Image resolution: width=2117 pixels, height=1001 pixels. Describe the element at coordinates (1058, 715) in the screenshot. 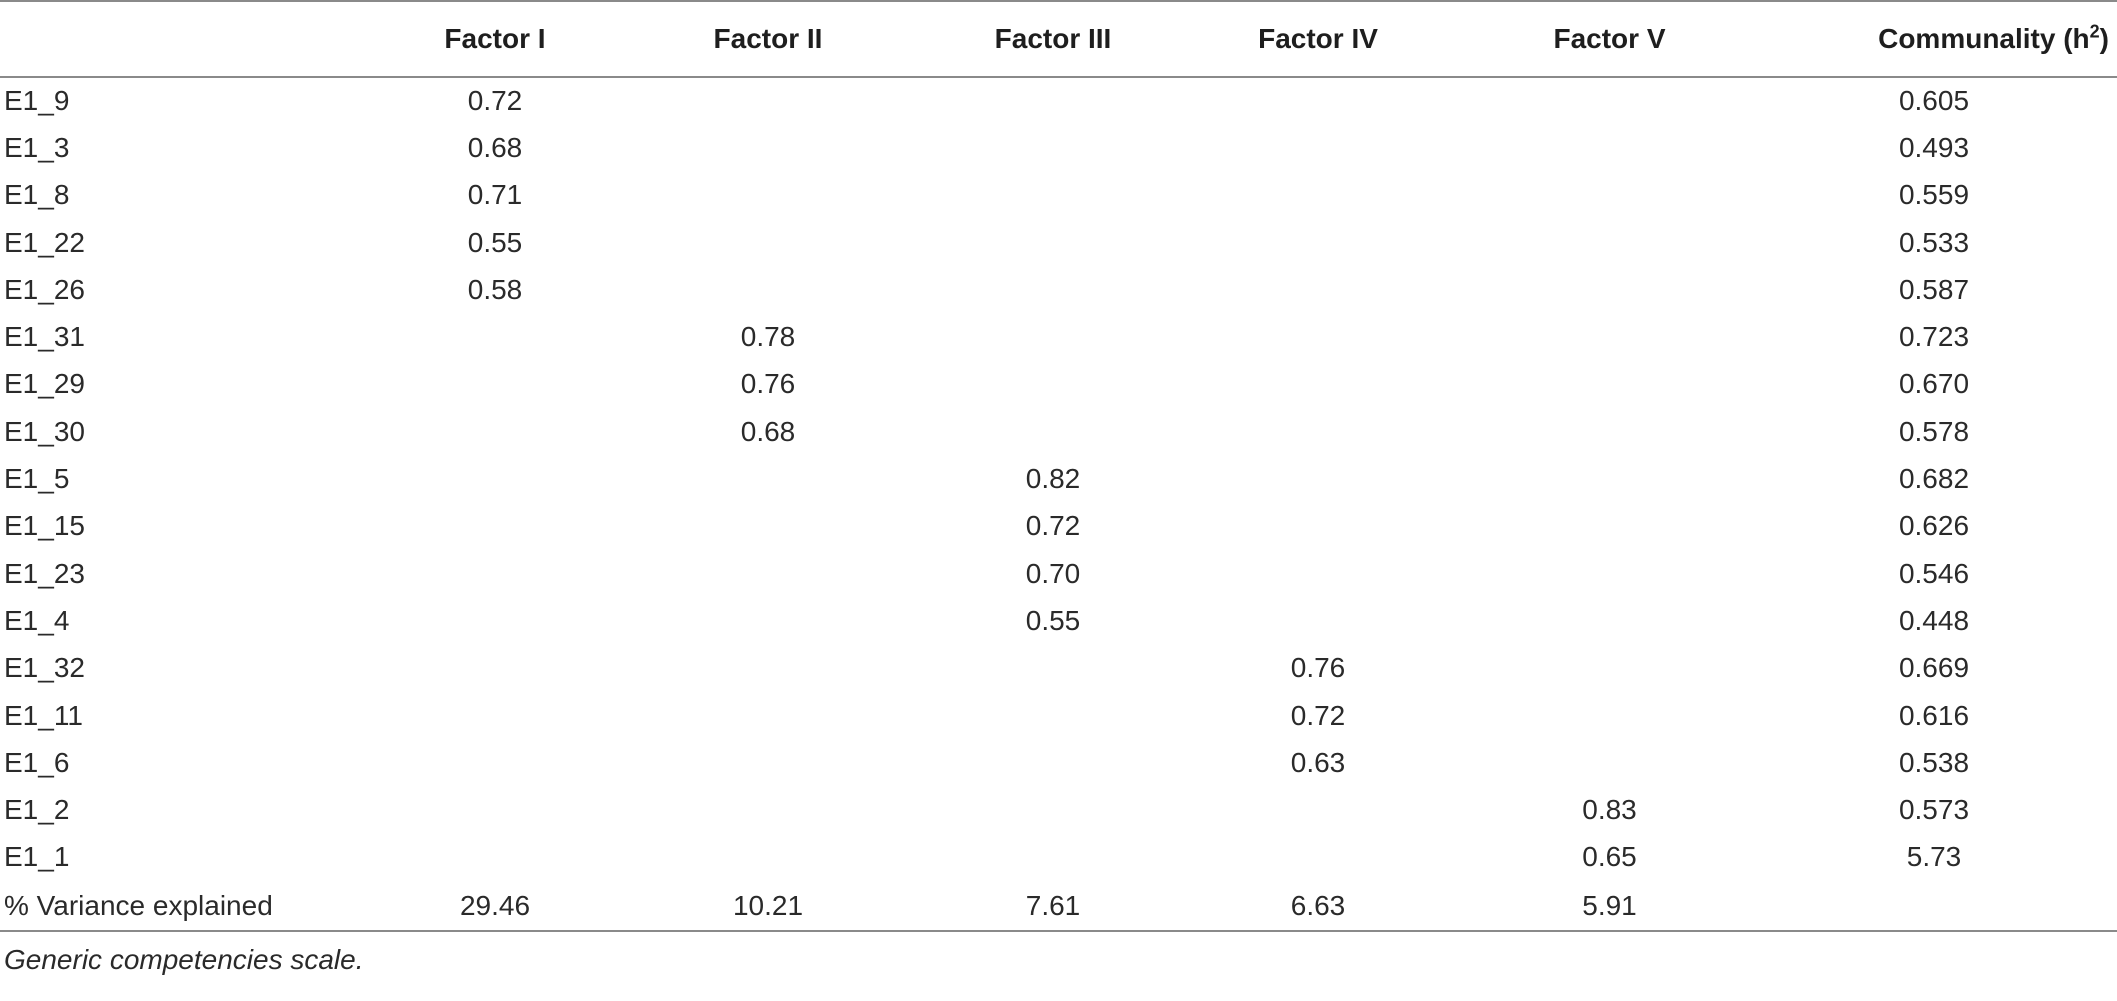

I see `table-row: E1_11 0.72 0.616` at that location.